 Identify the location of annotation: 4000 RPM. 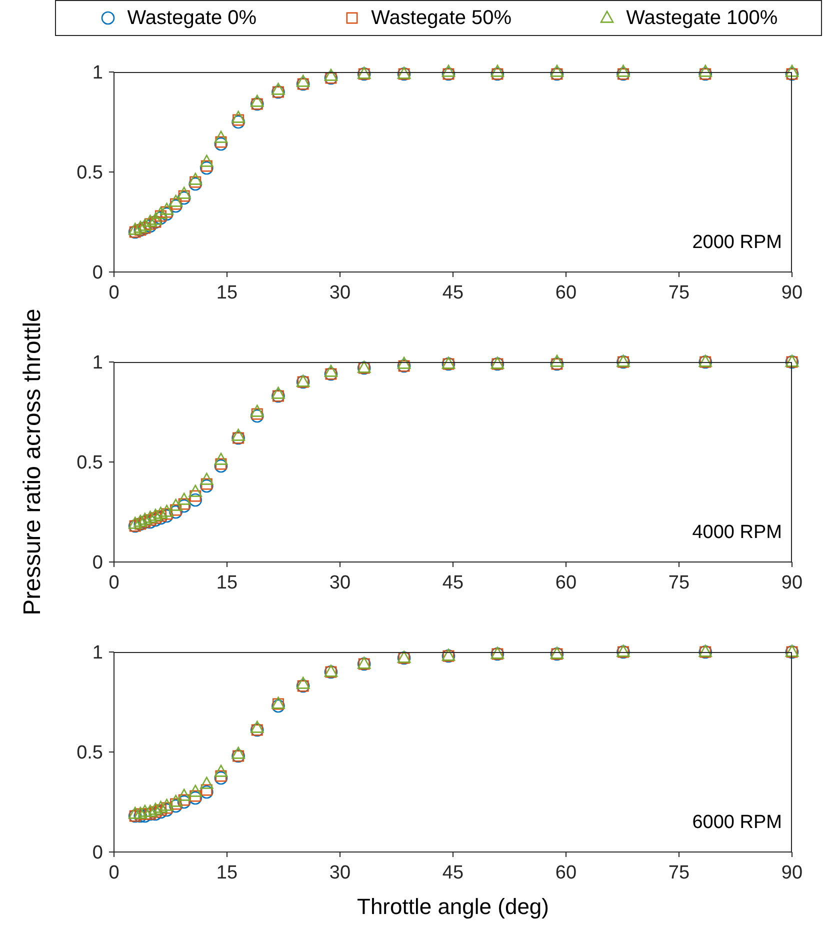
(737, 533).